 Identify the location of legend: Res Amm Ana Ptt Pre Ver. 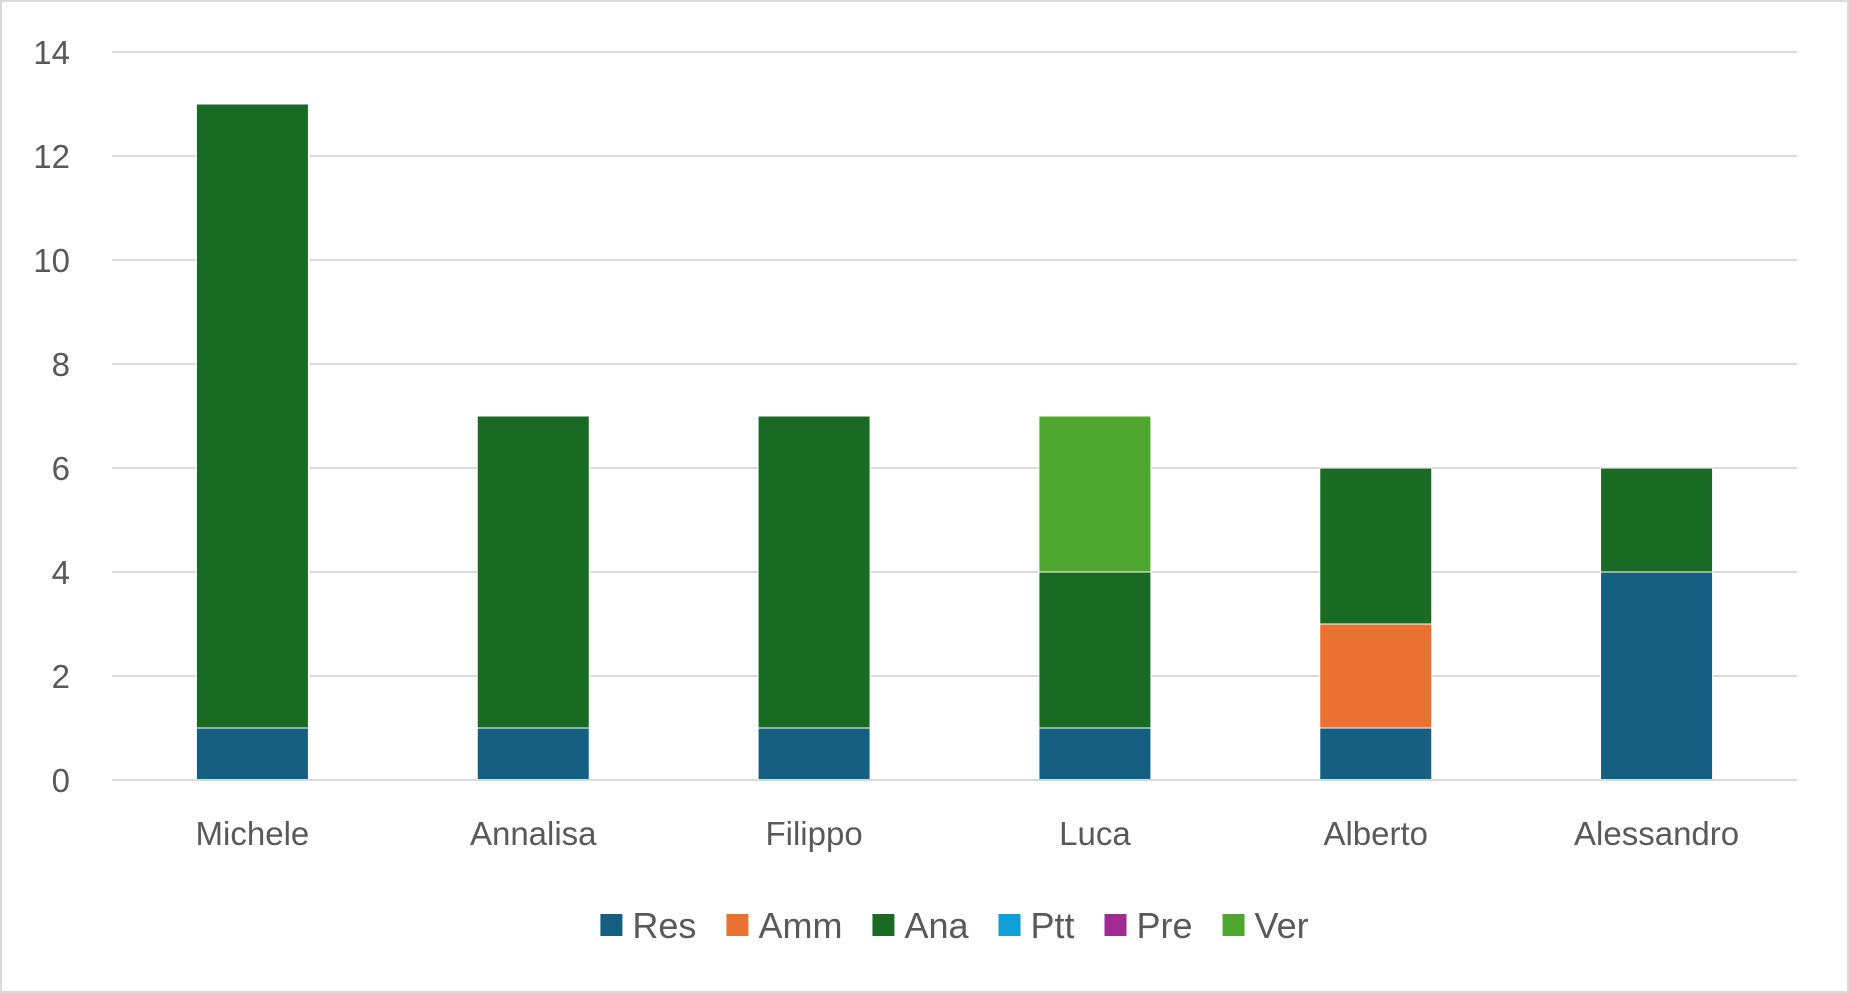
(954, 925).